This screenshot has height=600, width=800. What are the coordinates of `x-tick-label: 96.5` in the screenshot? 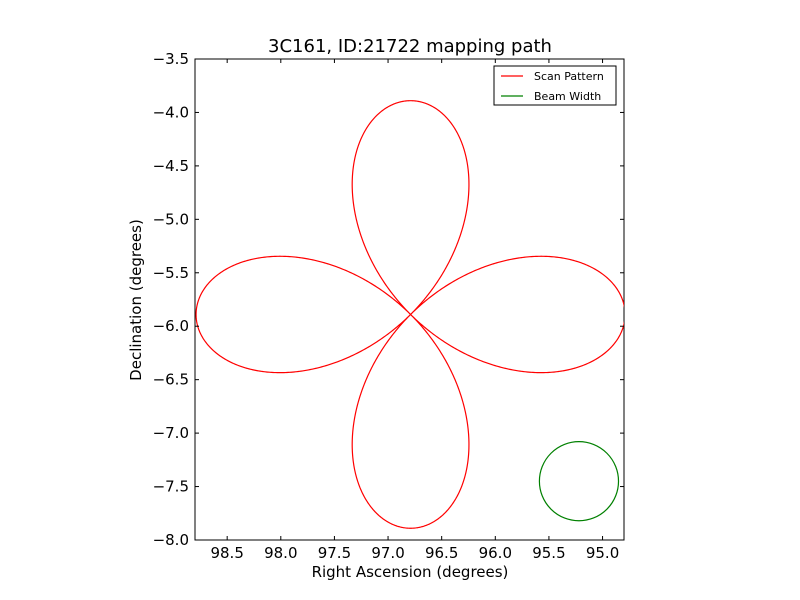 It's located at (441, 553).